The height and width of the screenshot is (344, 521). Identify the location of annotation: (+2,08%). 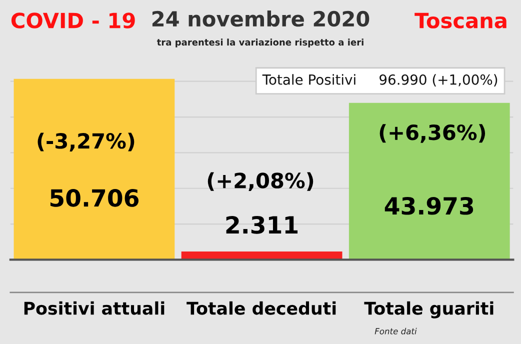
(261, 182).